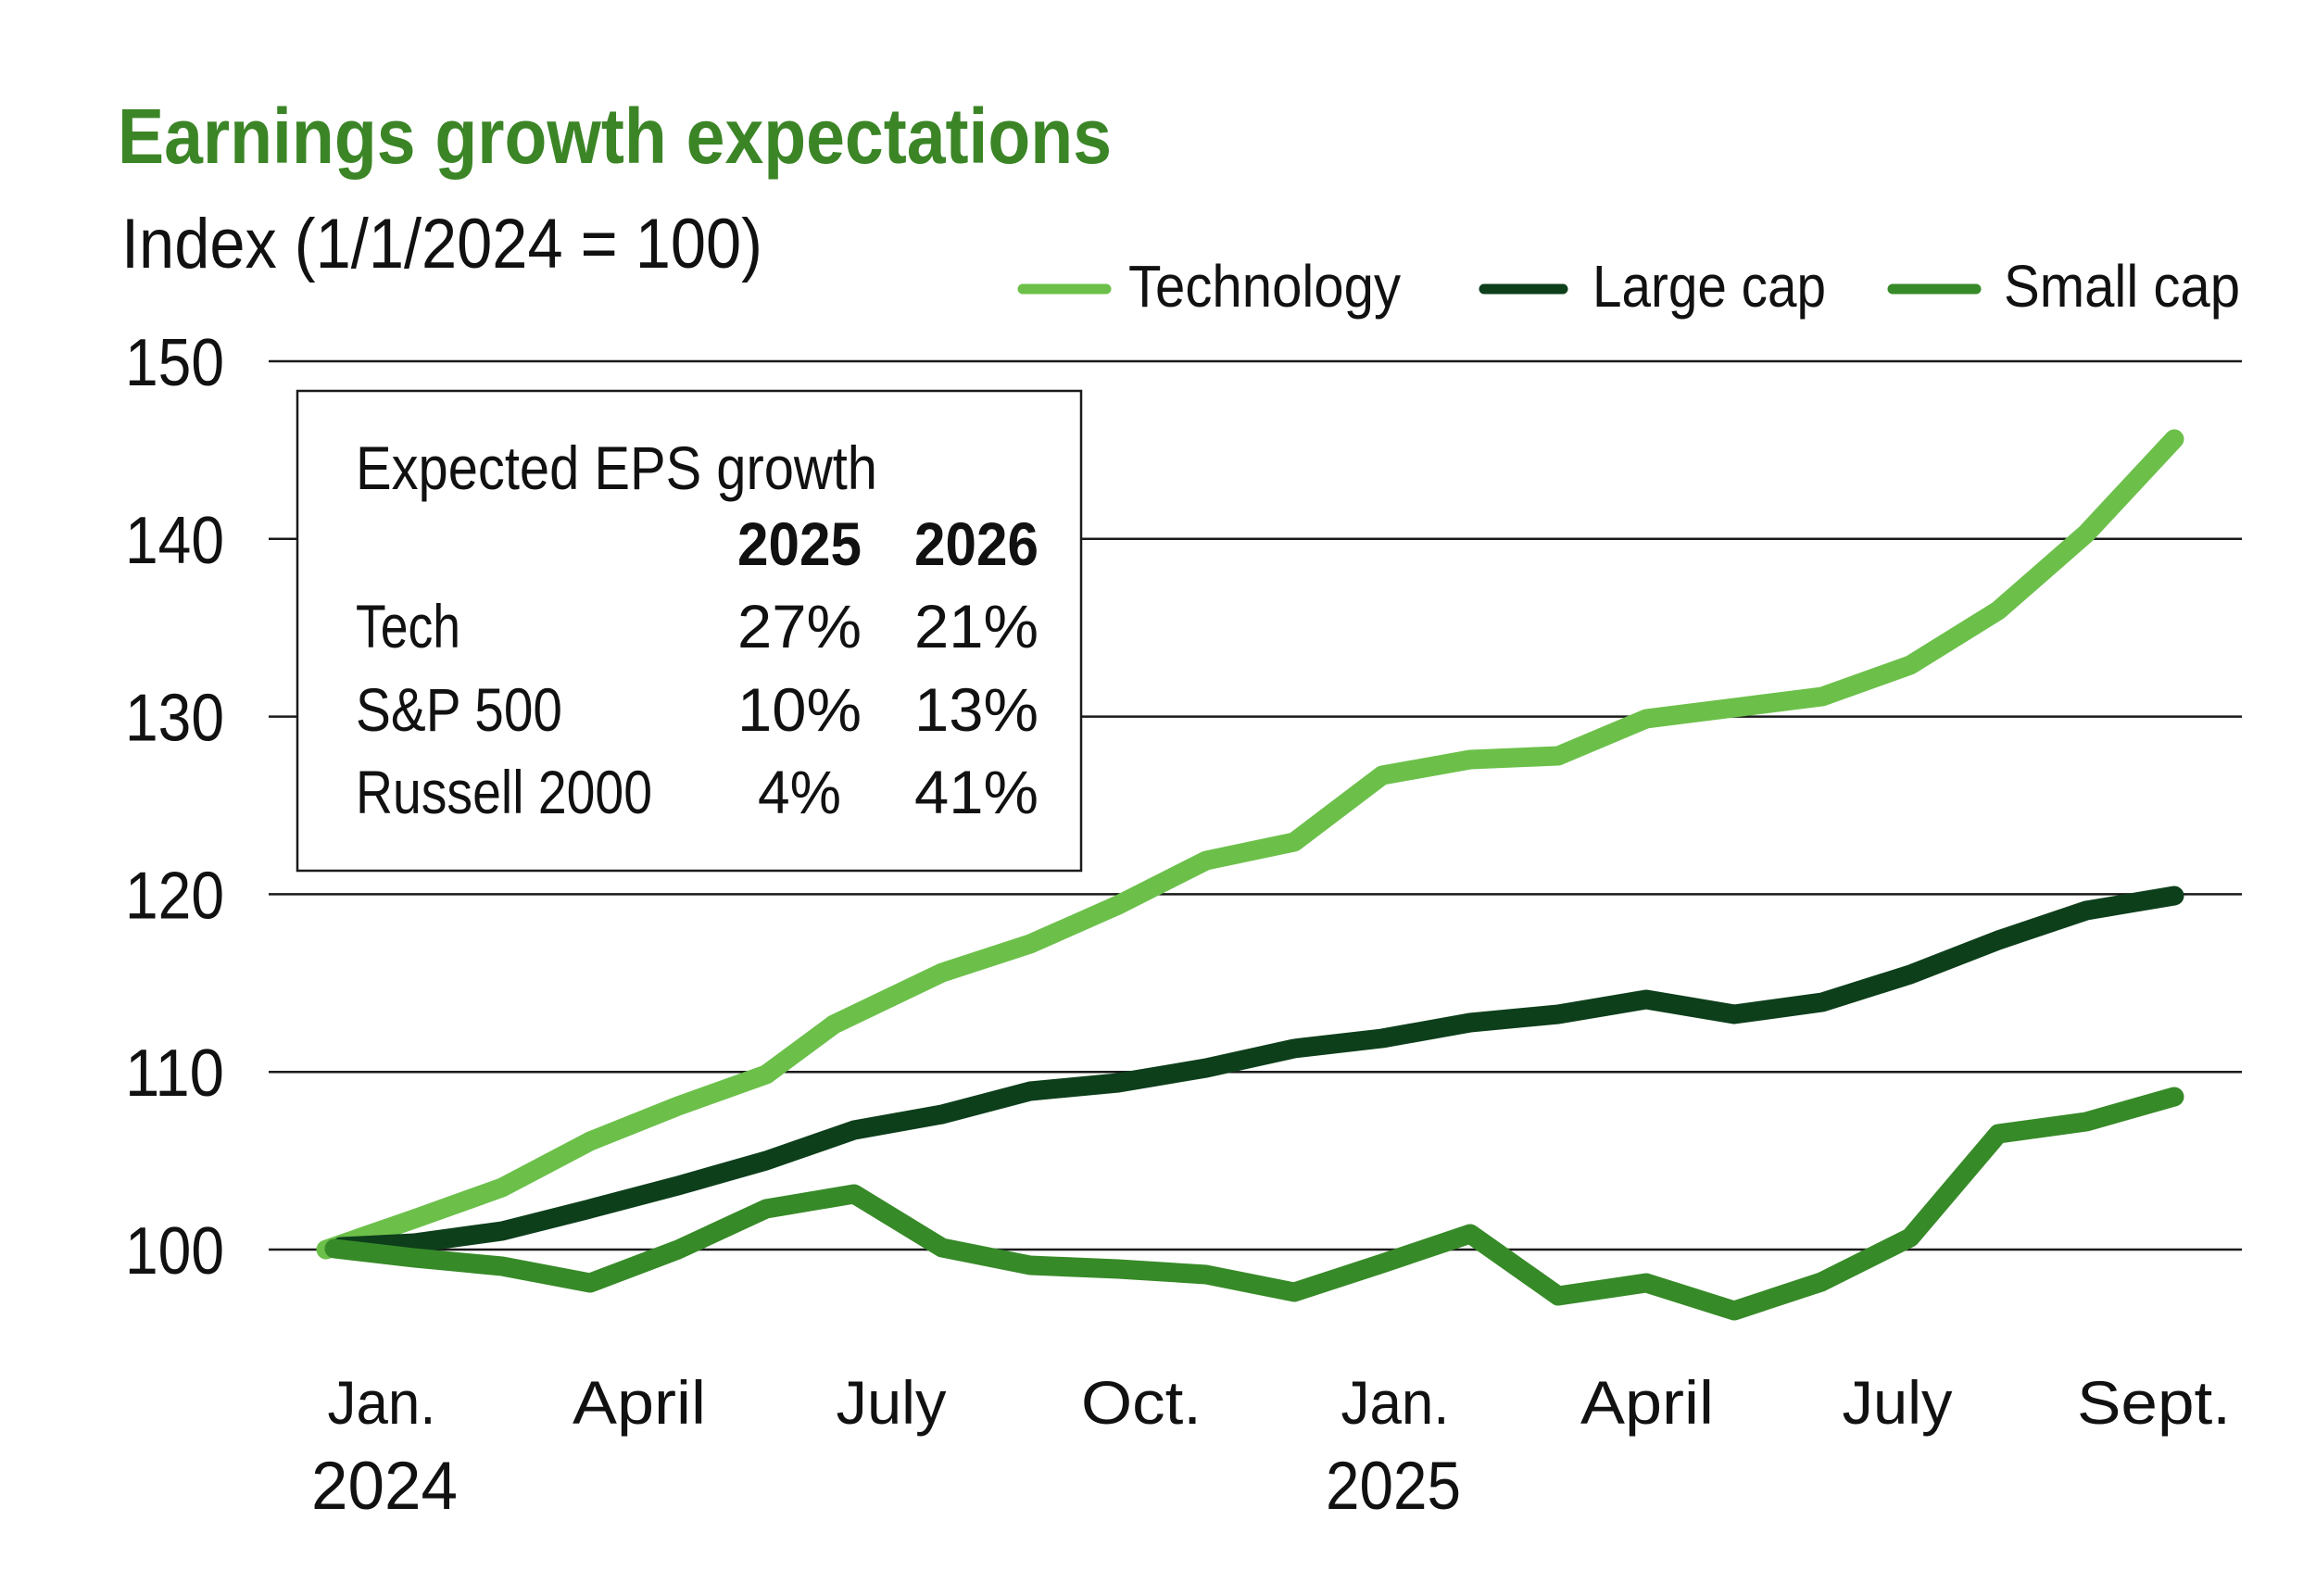 This screenshot has width=2316, height=1596. I want to click on svg-text: Small cap, so click(2122, 286).